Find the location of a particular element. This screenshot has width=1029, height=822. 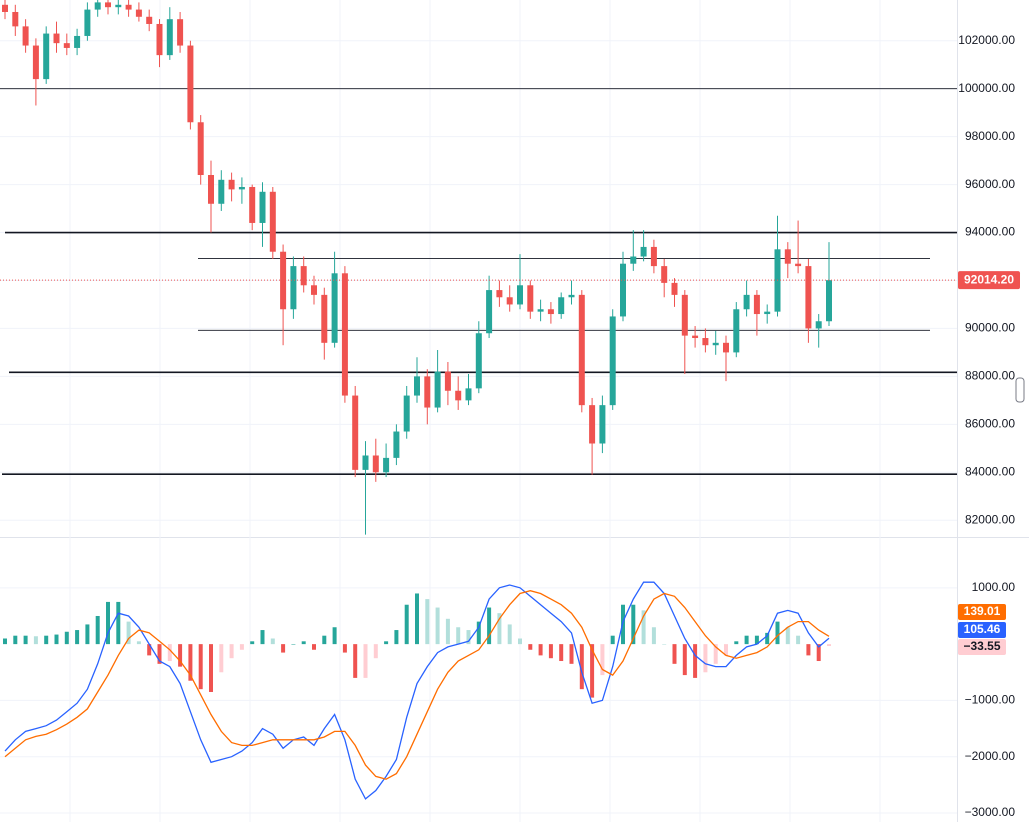

y-tick-label: 102000.00 is located at coordinates (986, 40).